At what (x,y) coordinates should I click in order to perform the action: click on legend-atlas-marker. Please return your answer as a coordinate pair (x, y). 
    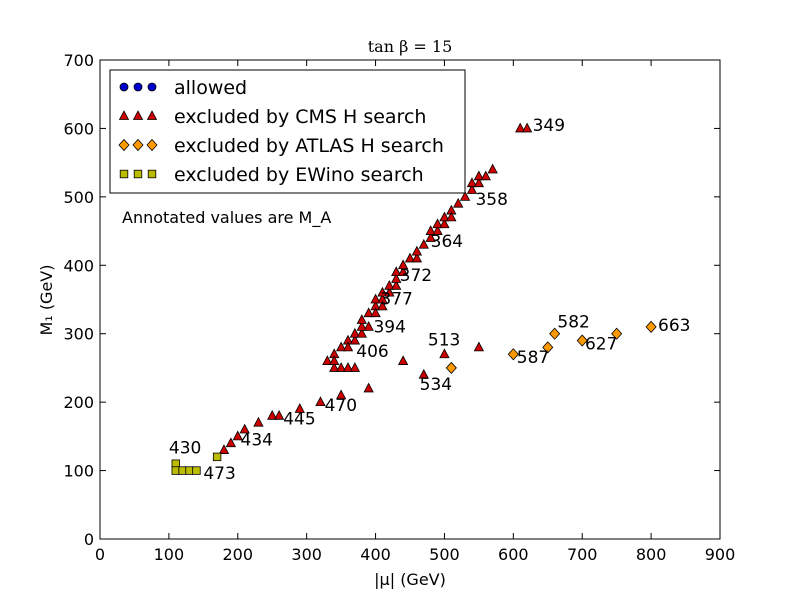
    Looking at the image, I should click on (138, 145).